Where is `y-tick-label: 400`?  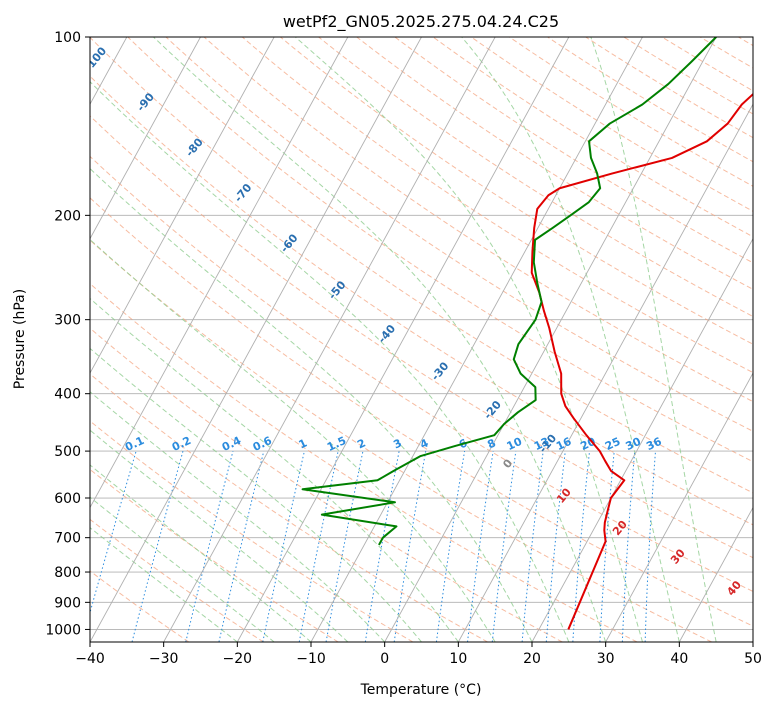
y-tick-label: 400 is located at coordinates (67, 395).